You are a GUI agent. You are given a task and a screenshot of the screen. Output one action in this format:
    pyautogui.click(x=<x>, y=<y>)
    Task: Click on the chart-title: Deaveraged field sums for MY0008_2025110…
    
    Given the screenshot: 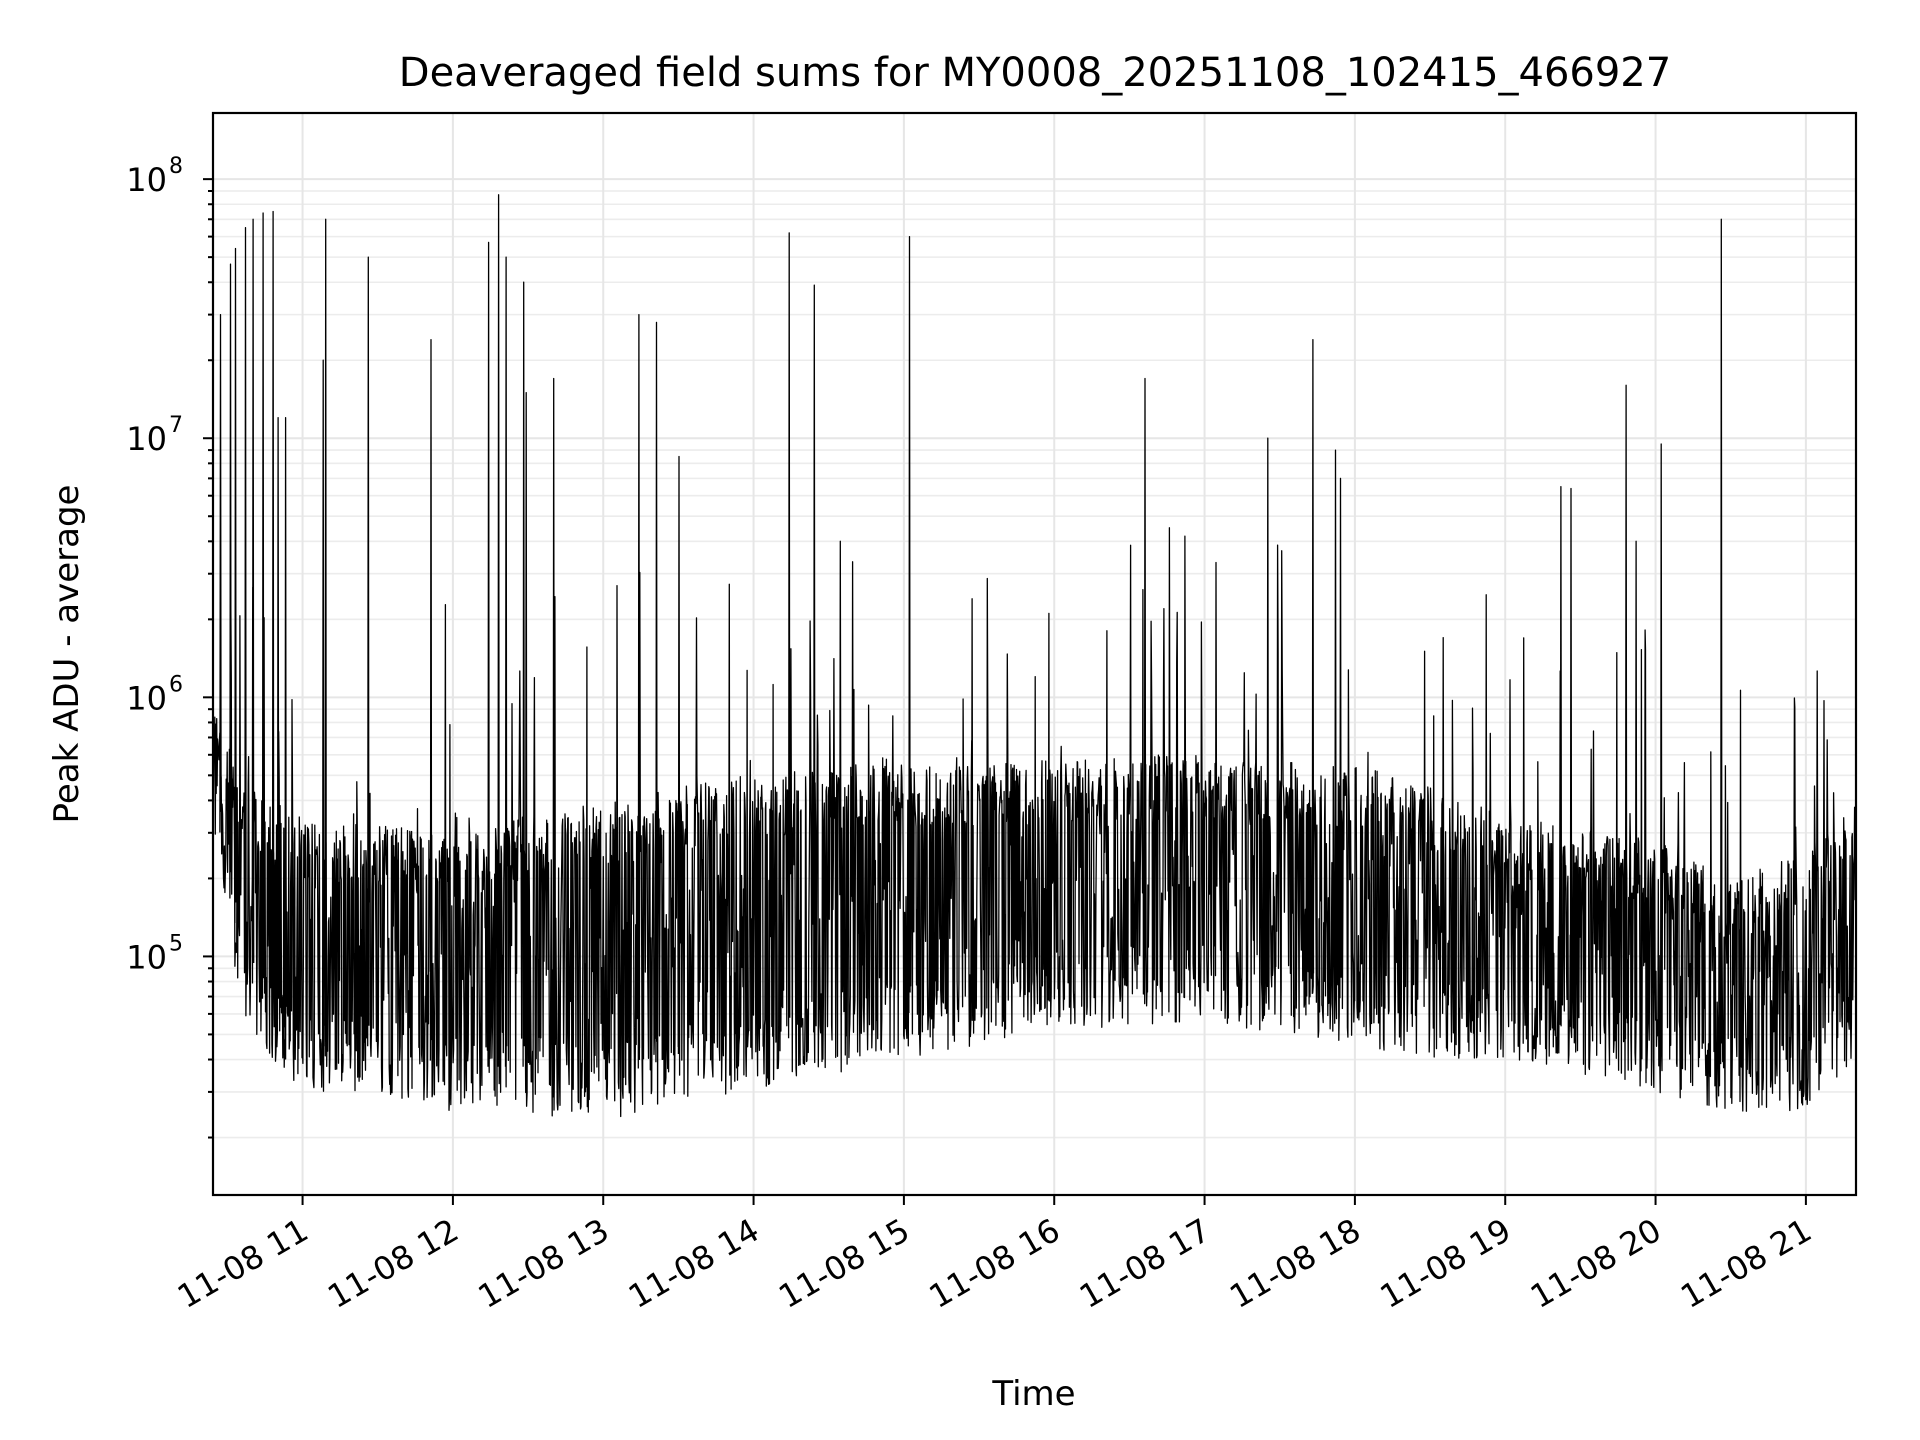 What is the action you would take?
    pyautogui.click(x=1035, y=73)
    